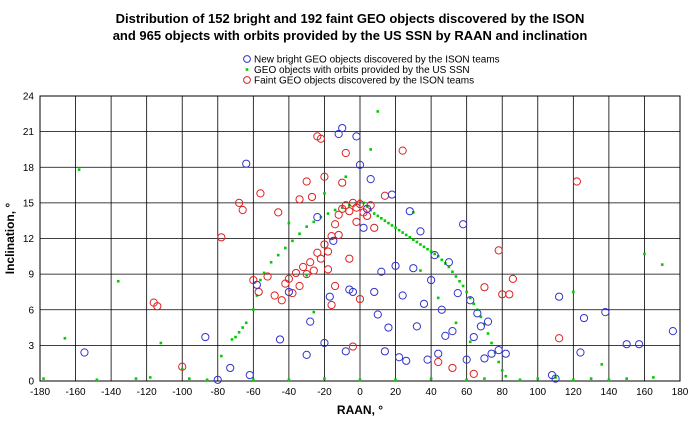 This screenshot has width=700, height=433. Describe the element at coordinates (29, 132) in the screenshot. I see `y-tick-label: 21` at that location.